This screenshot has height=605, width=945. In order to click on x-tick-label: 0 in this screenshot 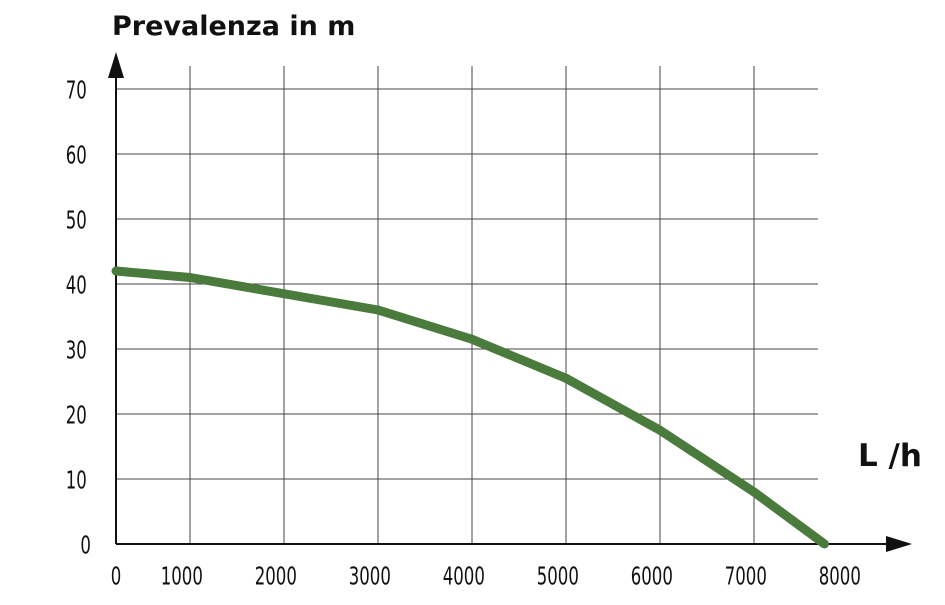, I will do `click(116, 575)`.